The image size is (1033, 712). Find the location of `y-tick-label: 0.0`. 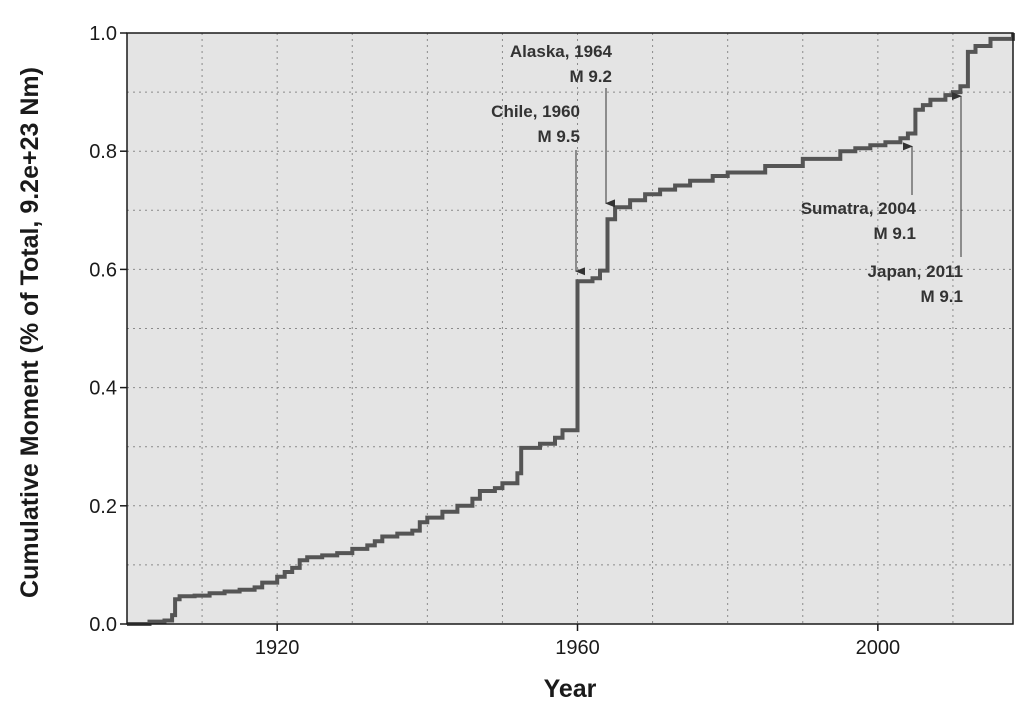

y-tick-label: 0.0 is located at coordinates (103, 625).